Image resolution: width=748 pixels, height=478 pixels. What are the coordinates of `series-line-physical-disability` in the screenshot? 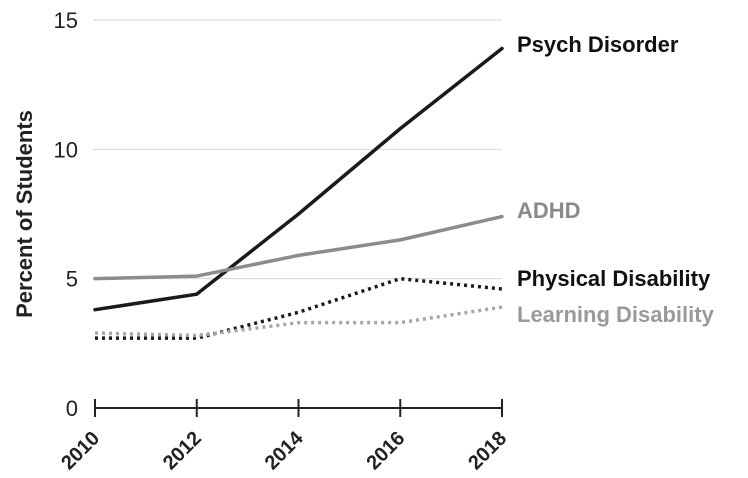 It's located at (299, 308).